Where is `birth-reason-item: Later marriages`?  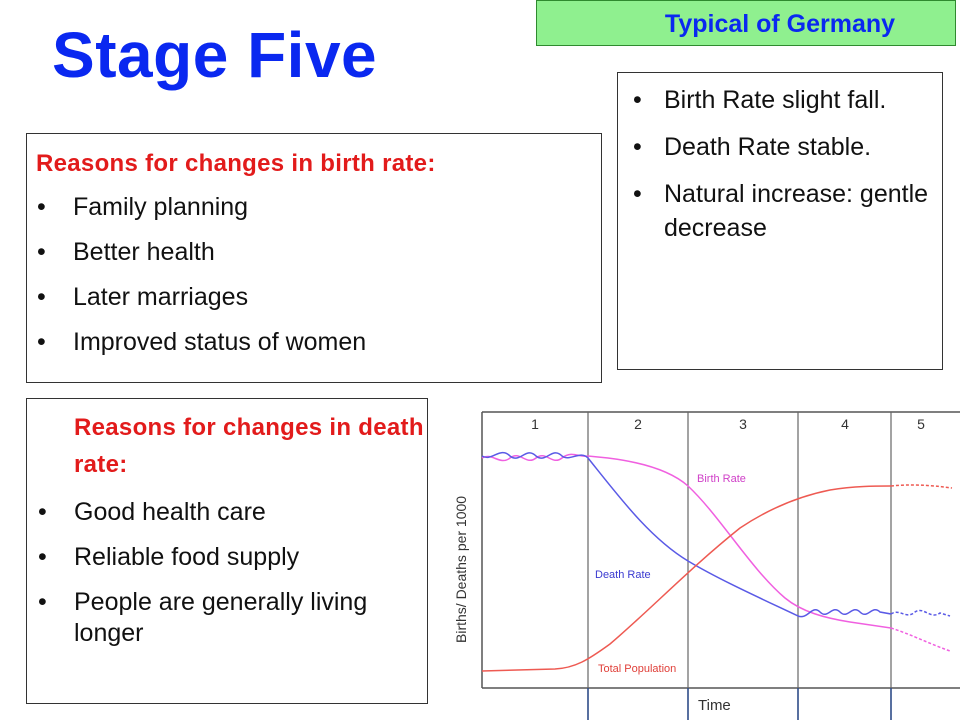
birth-reason-item: Later marriages is located at coordinates (318, 297).